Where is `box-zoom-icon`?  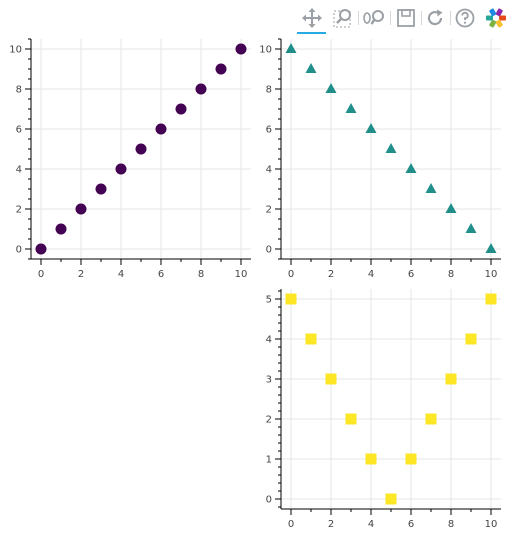
box-zoom-icon is located at coordinates (342, 18).